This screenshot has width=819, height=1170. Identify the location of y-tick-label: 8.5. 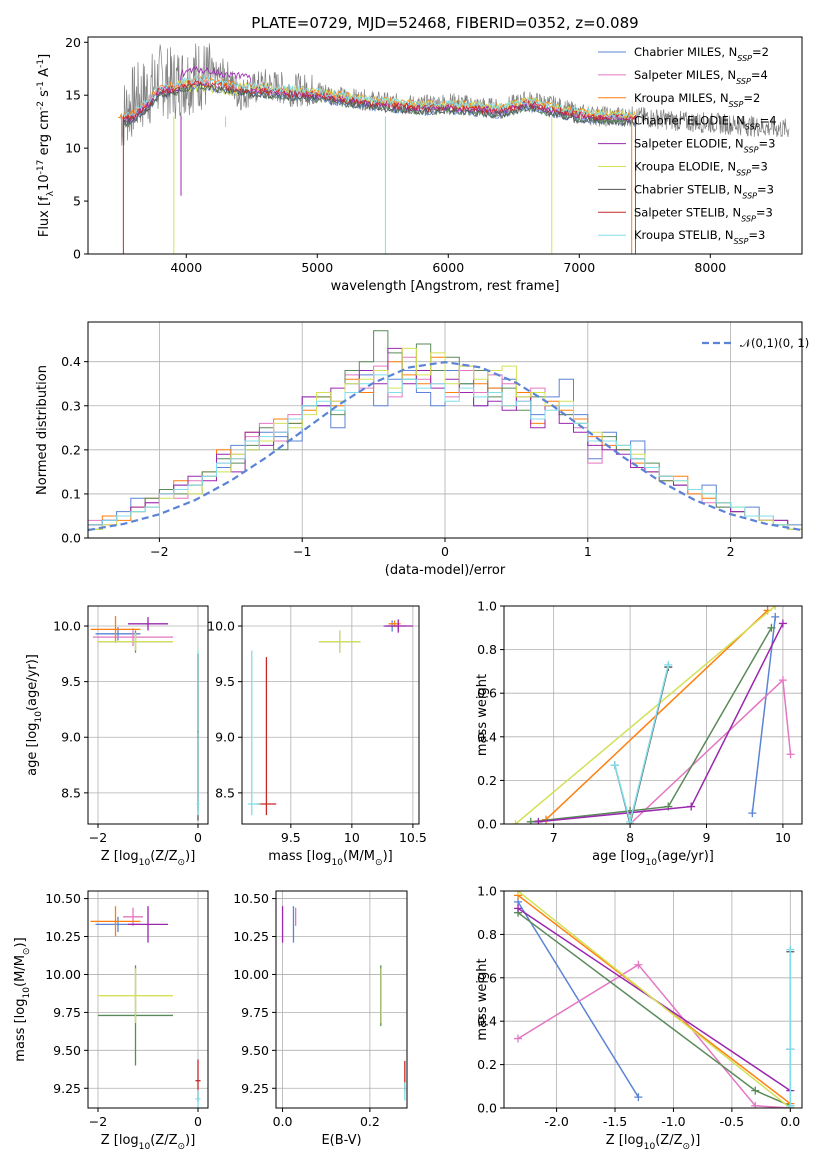
(71, 792).